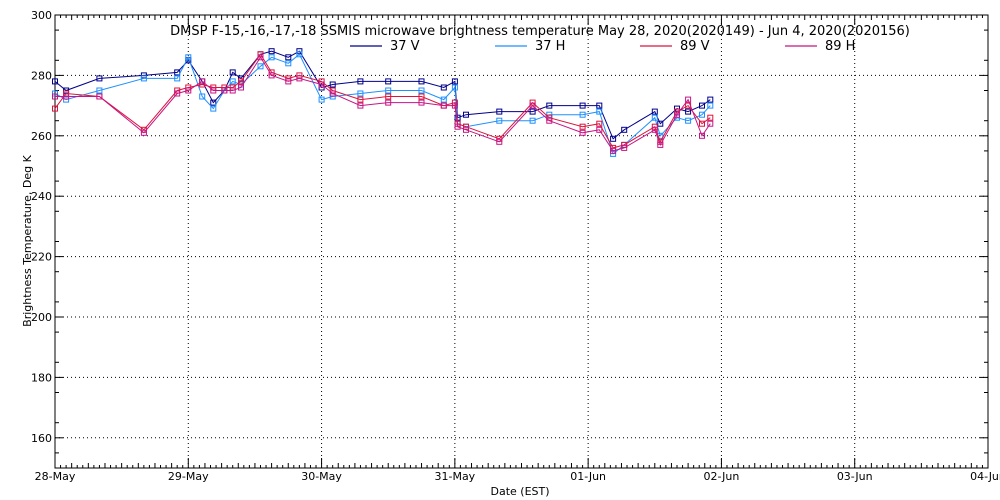 The image size is (1000, 500). I want to click on x-tick-label: 30-May, so click(321, 476).